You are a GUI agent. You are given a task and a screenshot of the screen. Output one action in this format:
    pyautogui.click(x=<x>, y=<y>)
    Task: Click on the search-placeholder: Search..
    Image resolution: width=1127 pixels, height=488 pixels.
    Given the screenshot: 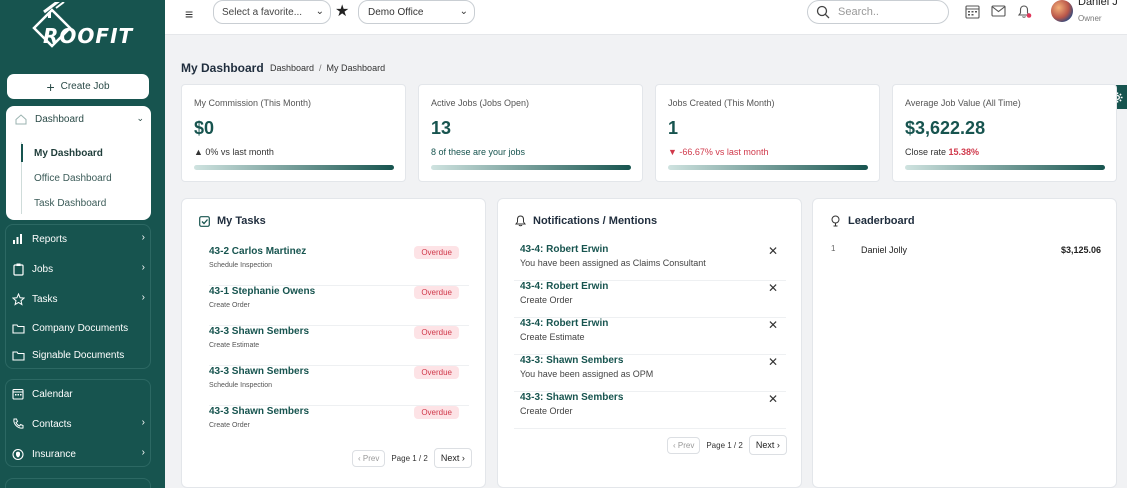 What is the action you would take?
    pyautogui.click(x=858, y=12)
    